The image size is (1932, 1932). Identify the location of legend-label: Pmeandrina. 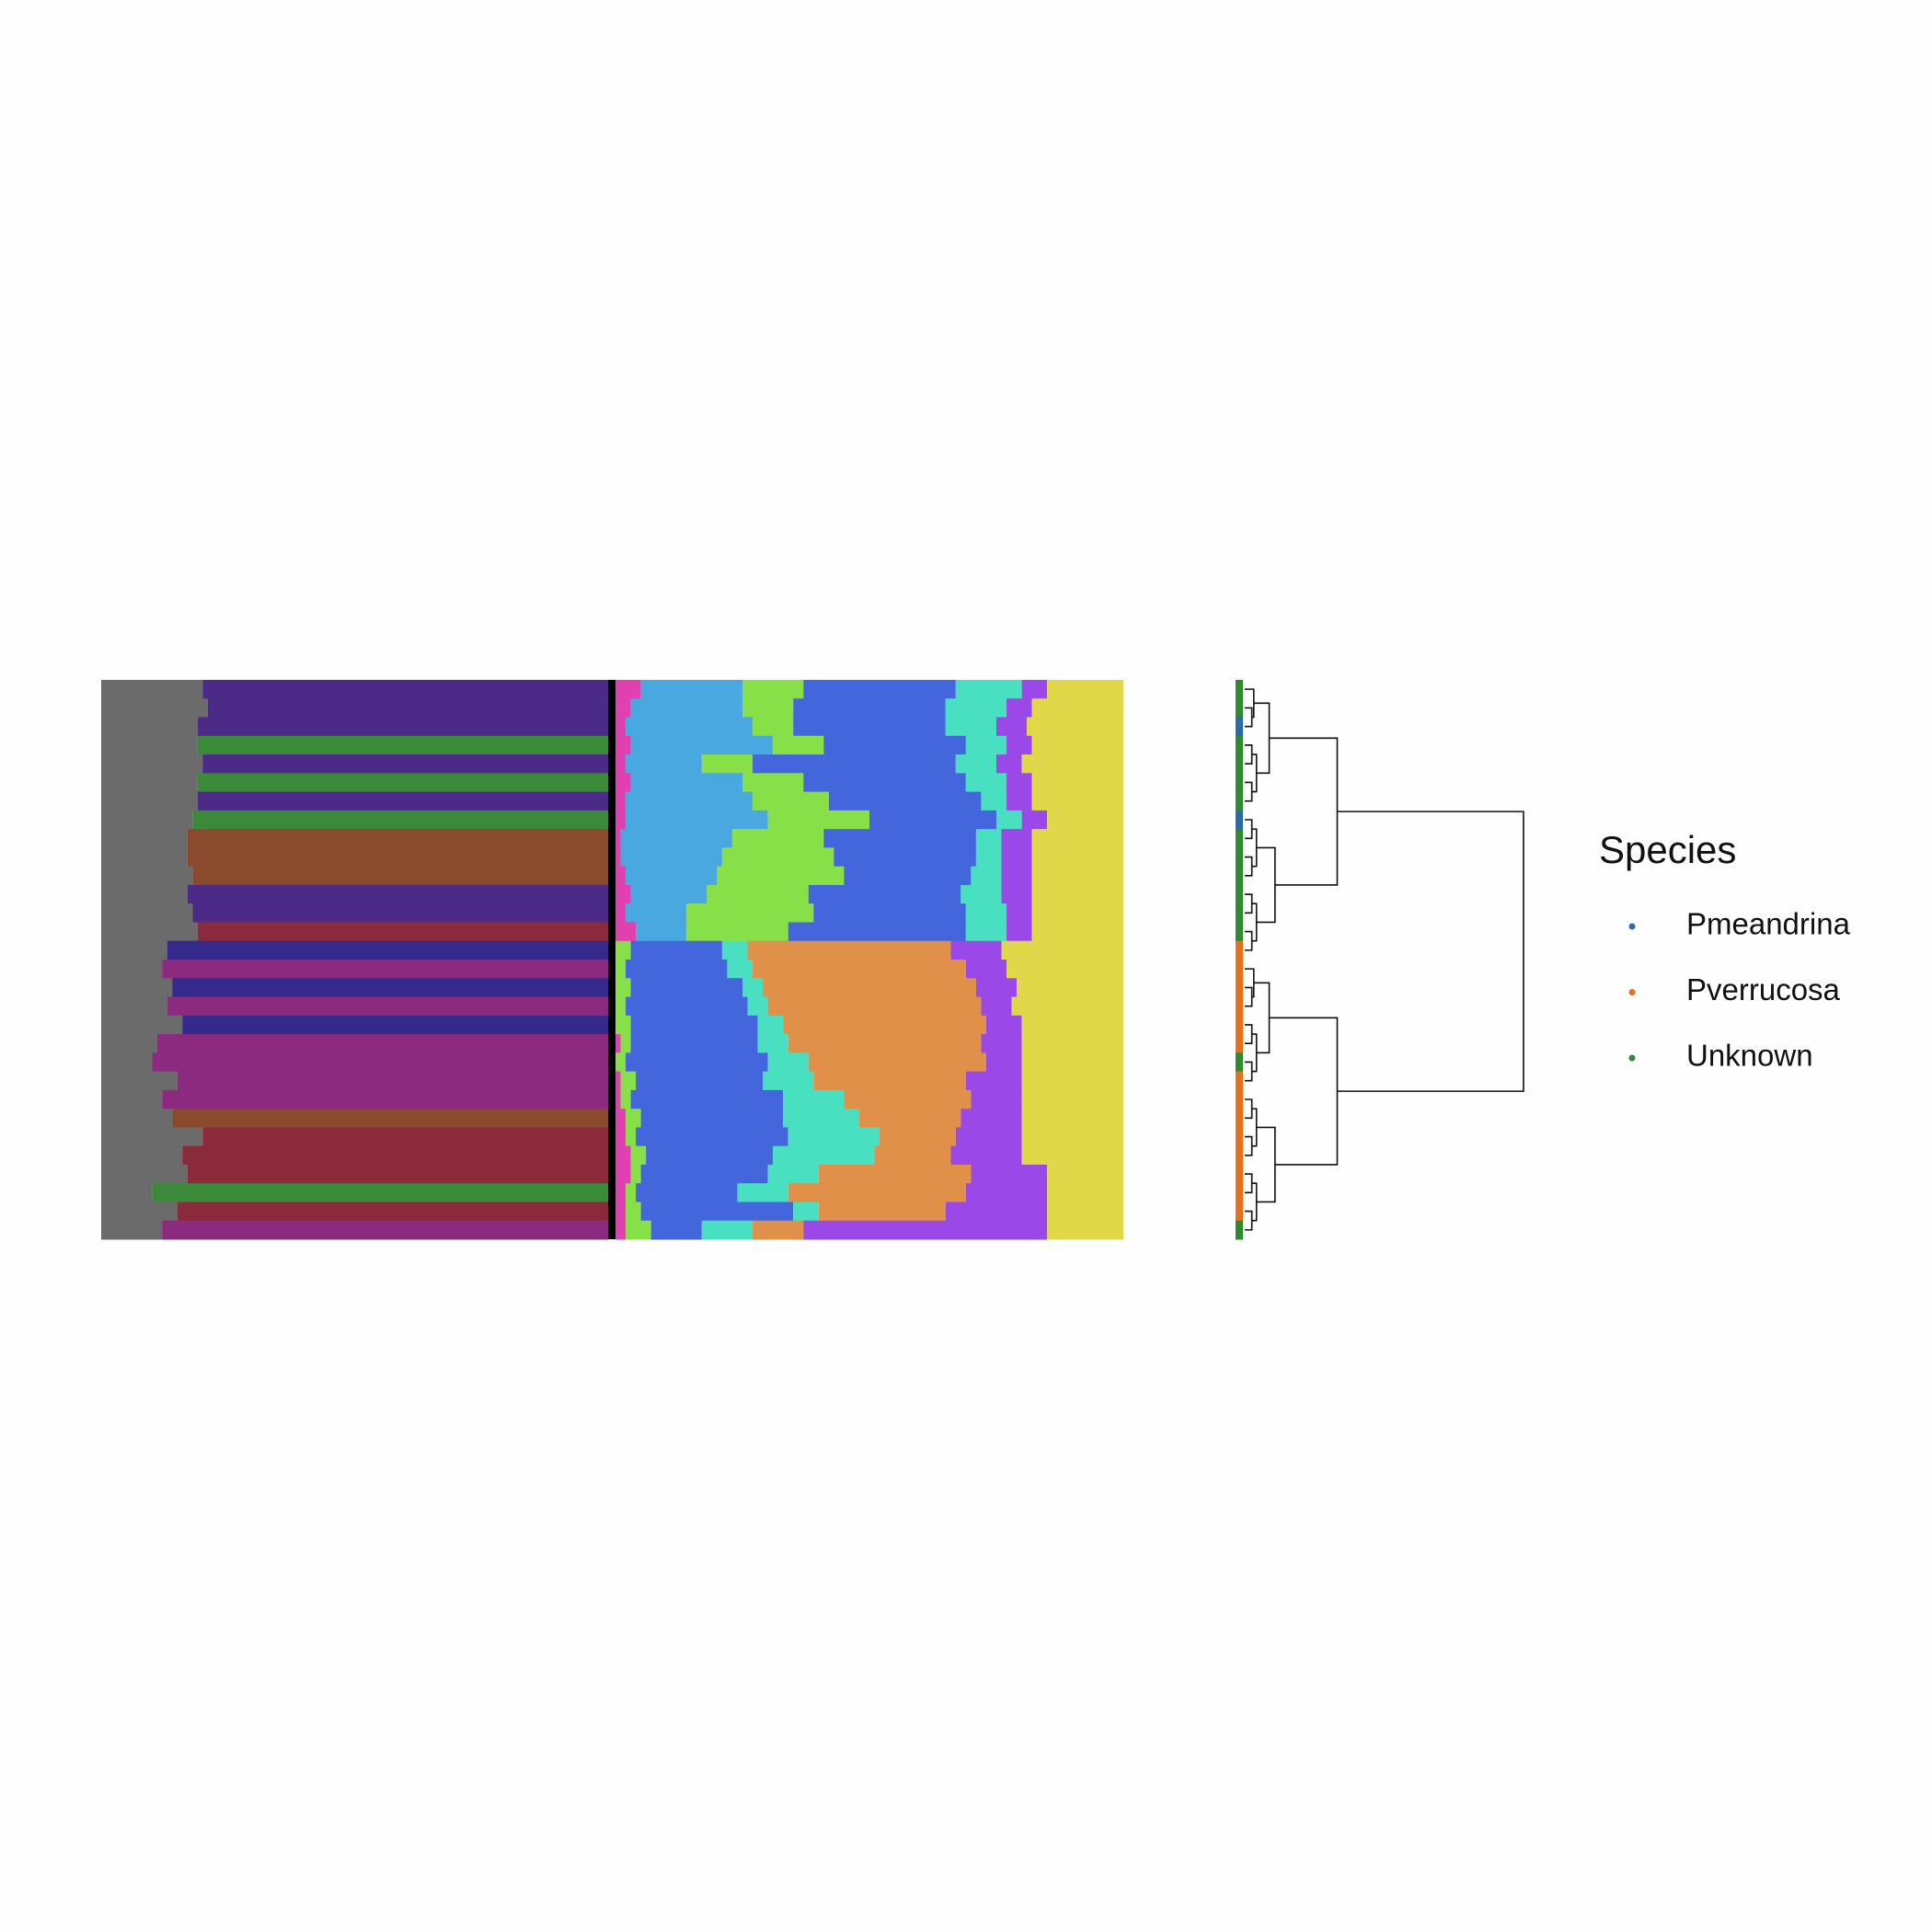
(1768, 924).